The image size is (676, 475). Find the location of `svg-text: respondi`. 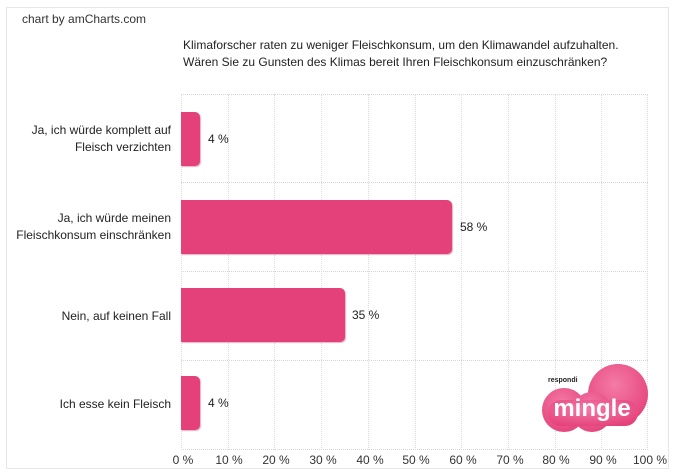

svg-text: respondi is located at coordinates (563, 380).